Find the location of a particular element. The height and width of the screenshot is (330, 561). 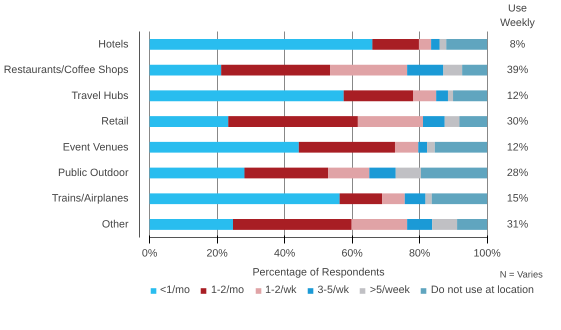

x-tick-label: 60% is located at coordinates (352, 253).